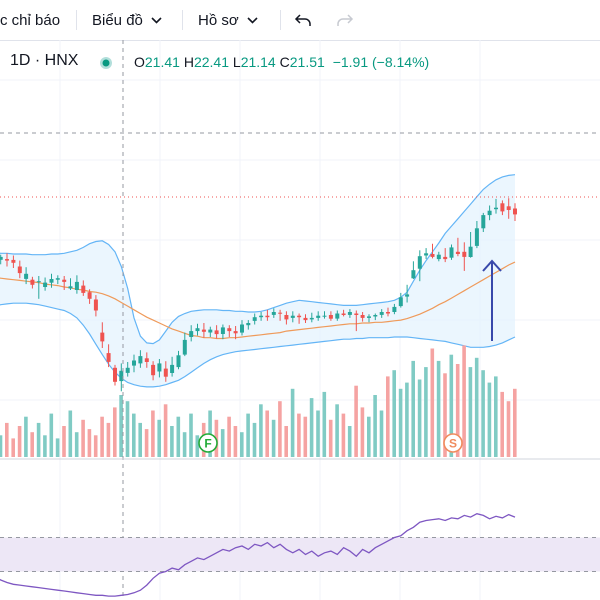  I want to click on undo-button, so click(303, 20).